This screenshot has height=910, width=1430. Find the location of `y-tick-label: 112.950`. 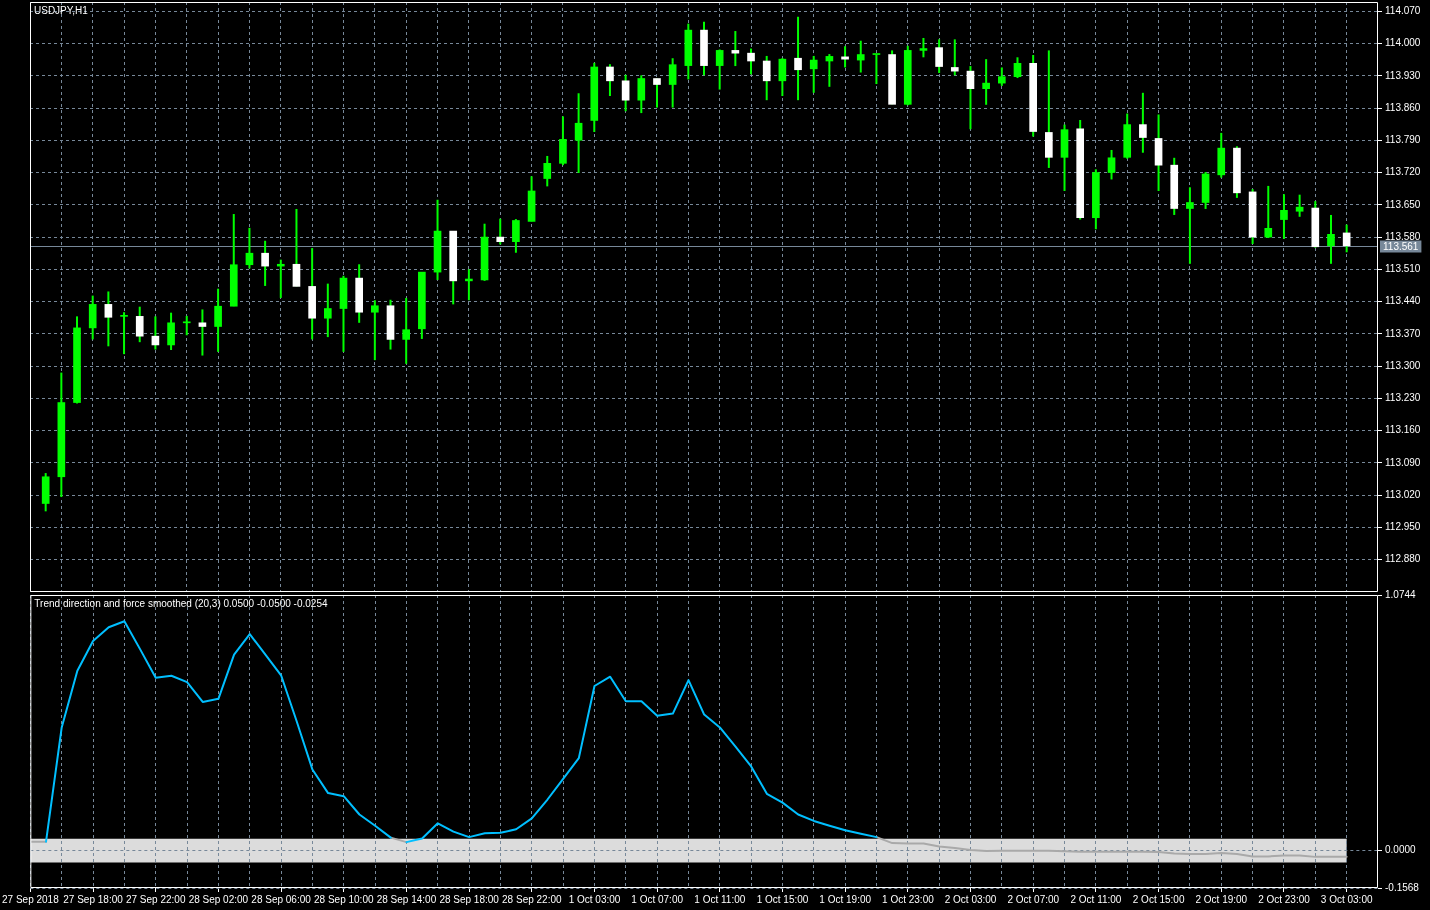

y-tick-label: 112.950 is located at coordinates (1403, 527).